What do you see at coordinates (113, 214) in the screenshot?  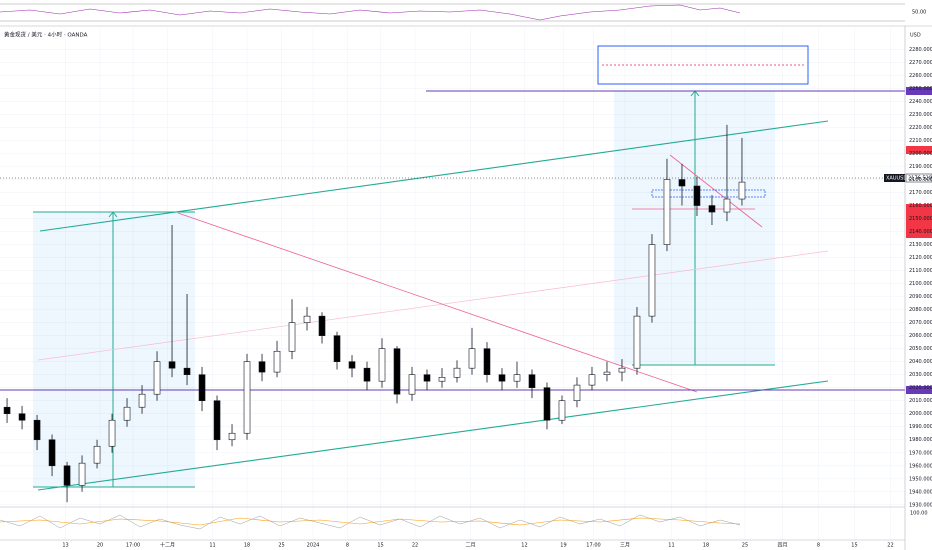 I see `arrow-head` at bounding box center [113, 214].